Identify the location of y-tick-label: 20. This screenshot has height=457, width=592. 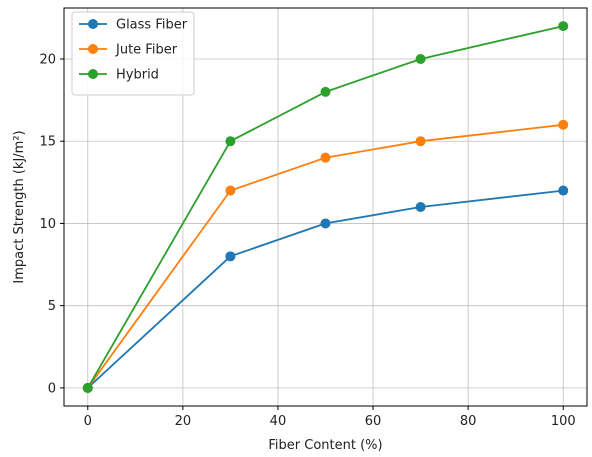
(47, 59).